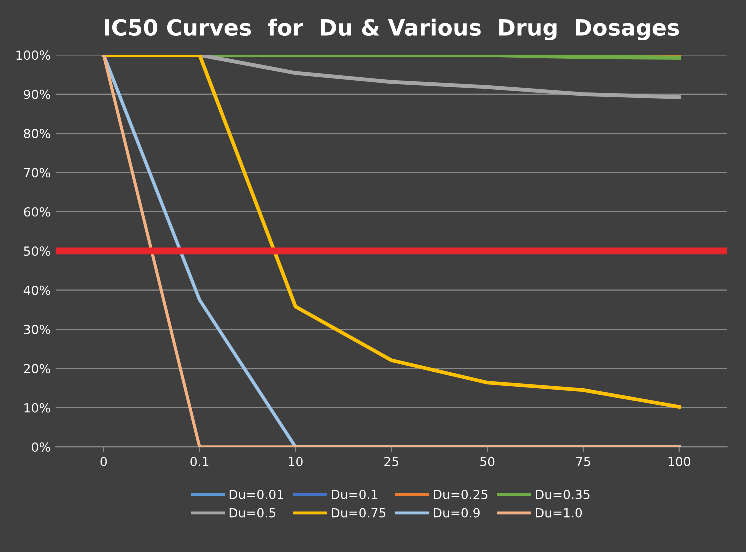  Describe the element at coordinates (559, 513) in the screenshot. I see `legend-label: Du=1.0` at that location.